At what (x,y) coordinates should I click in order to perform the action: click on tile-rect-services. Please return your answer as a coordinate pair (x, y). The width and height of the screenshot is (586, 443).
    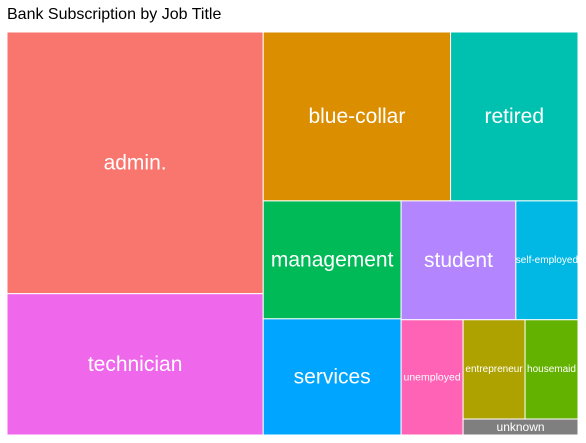
    Looking at the image, I should click on (332, 377).